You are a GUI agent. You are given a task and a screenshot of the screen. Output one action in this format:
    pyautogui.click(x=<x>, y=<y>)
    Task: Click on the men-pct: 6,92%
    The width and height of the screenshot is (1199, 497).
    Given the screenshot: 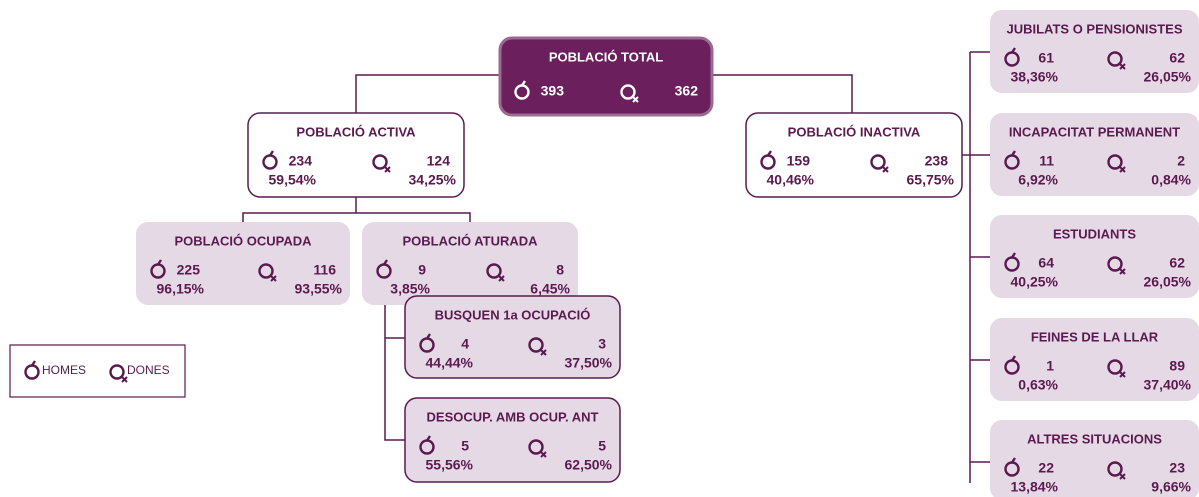 What is the action you would take?
    pyautogui.click(x=1038, y=180)
    